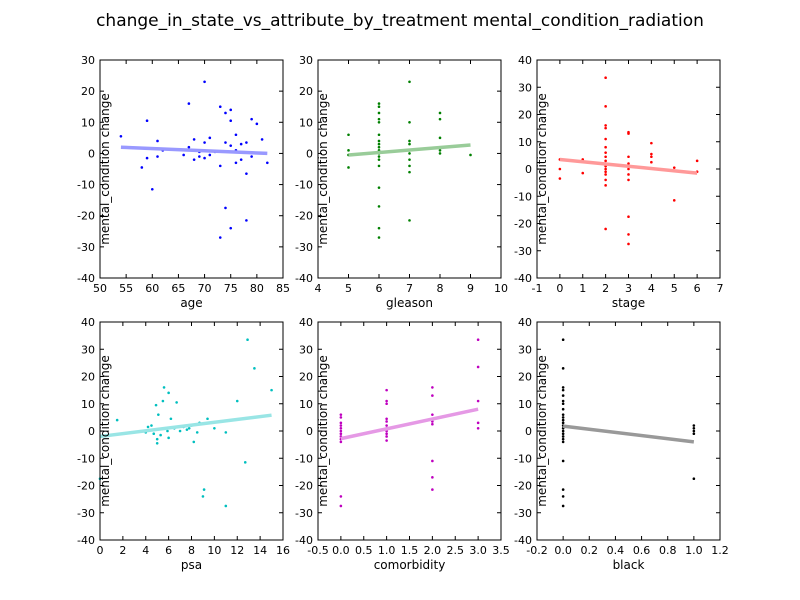  What do you see at coordinates (525, 322) in the screenshot?
I see `y-tick-label: 40` at bounding box center [525, 322].